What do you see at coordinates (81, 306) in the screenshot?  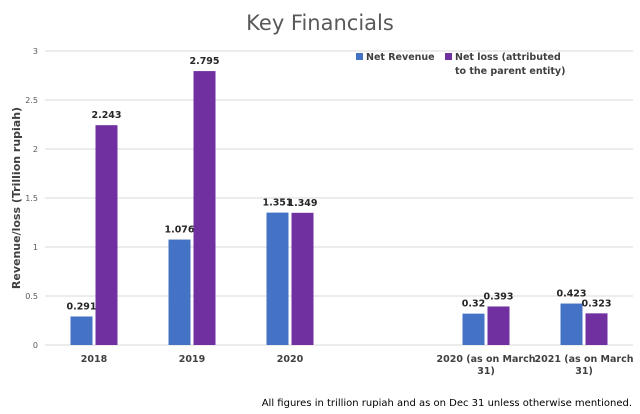 I see `data-label: 0.291` at bounding box center [81, 306].